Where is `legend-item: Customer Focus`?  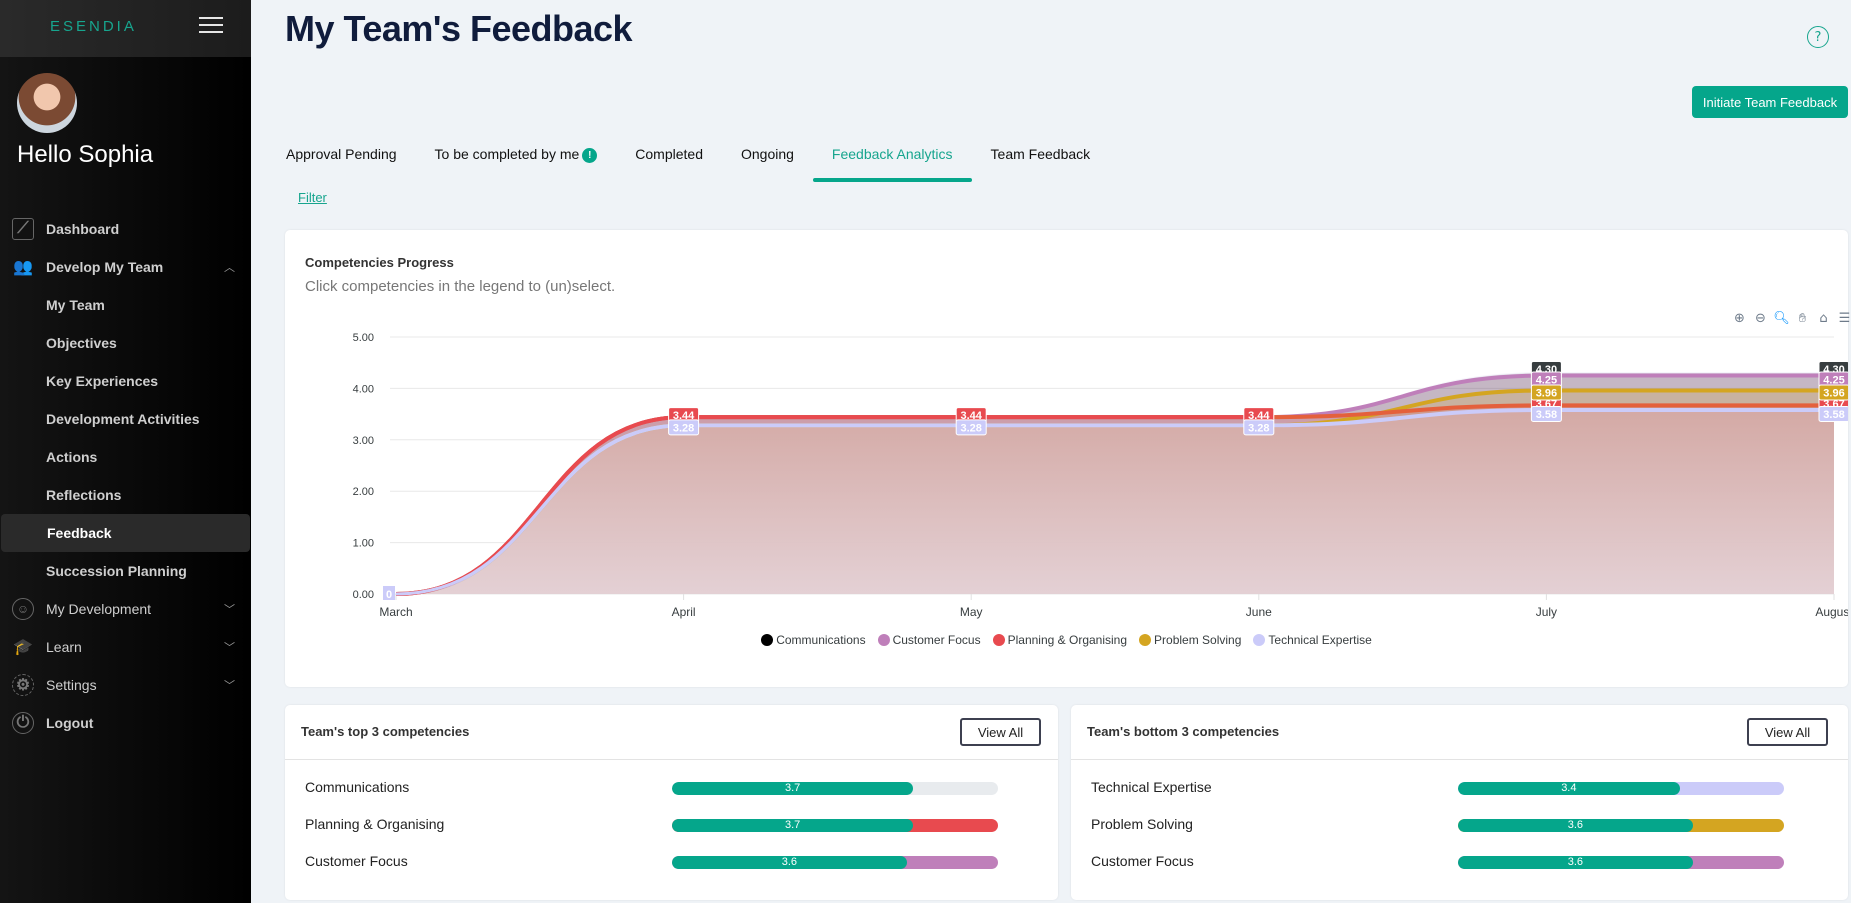
legend-item: Customer Focus is located at coordinates (929, 640).